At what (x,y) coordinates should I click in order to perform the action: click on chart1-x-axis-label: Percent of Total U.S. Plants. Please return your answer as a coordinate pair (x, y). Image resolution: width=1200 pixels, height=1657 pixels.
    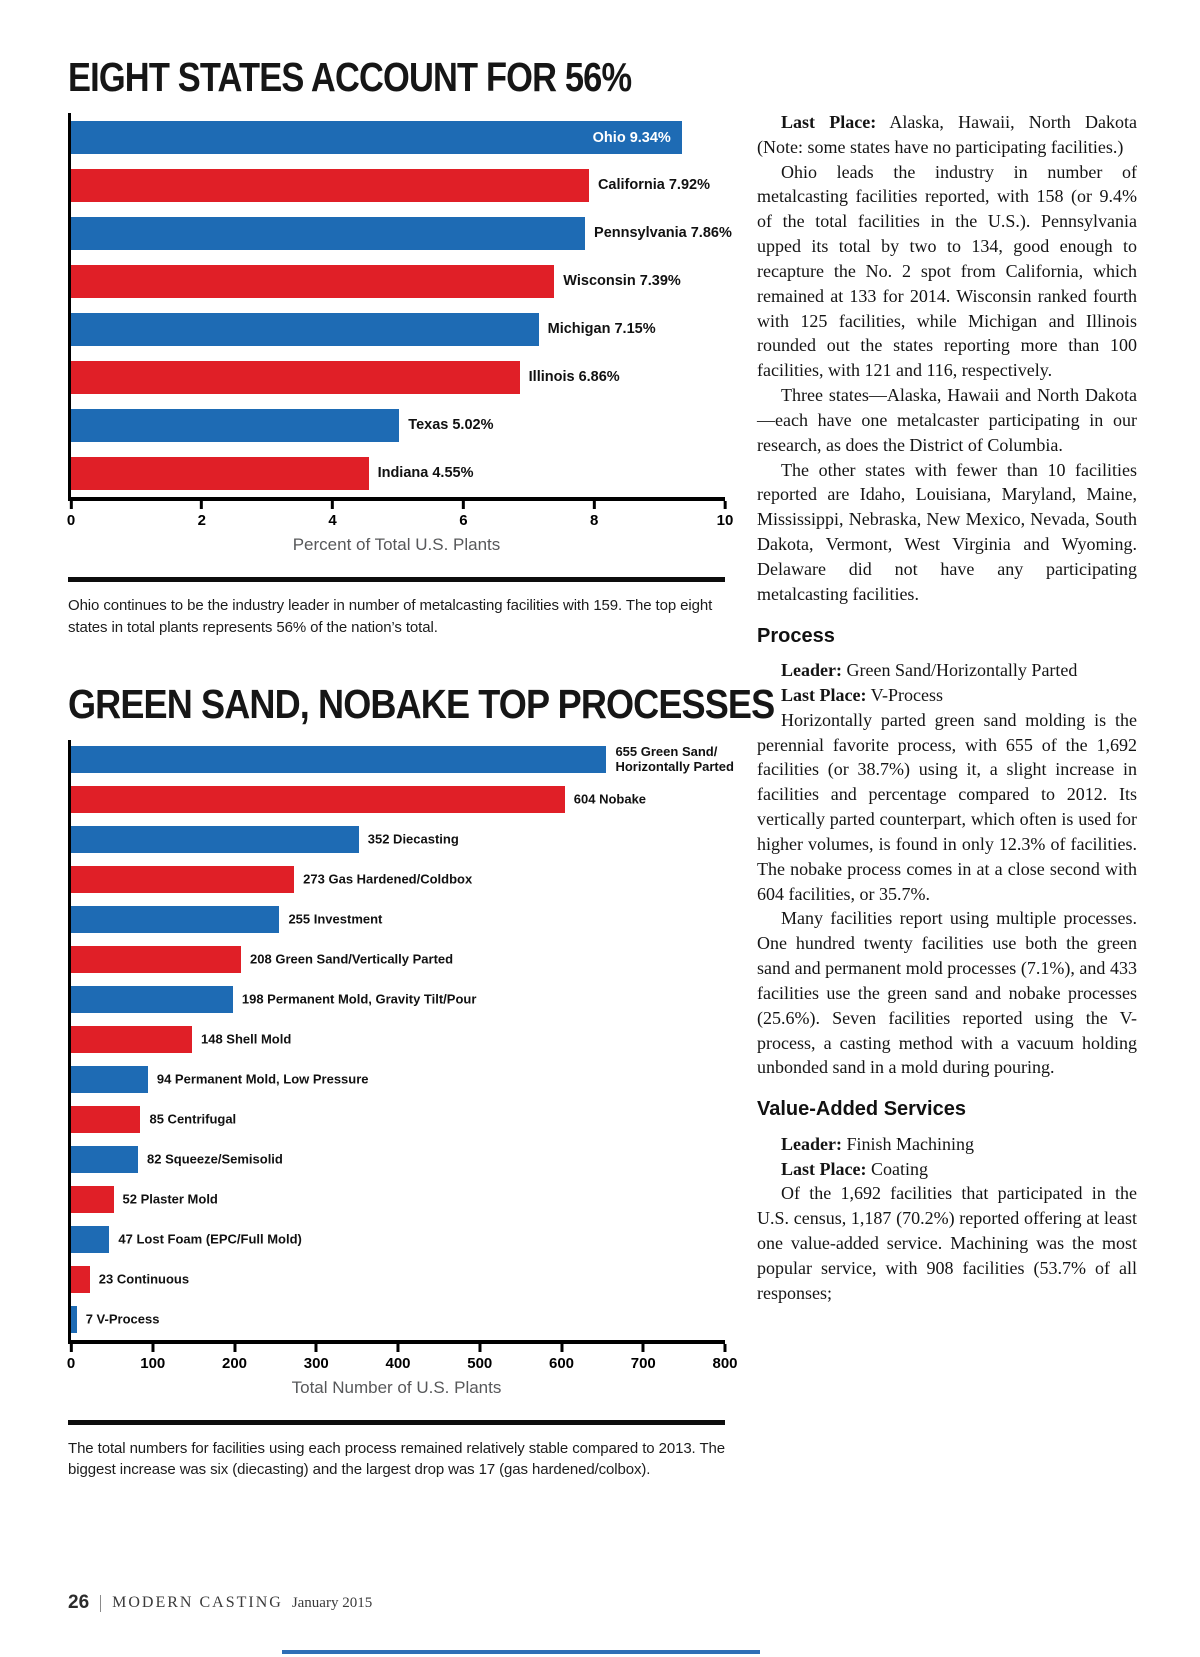
    Looking at the image, I should click on (396, 545).